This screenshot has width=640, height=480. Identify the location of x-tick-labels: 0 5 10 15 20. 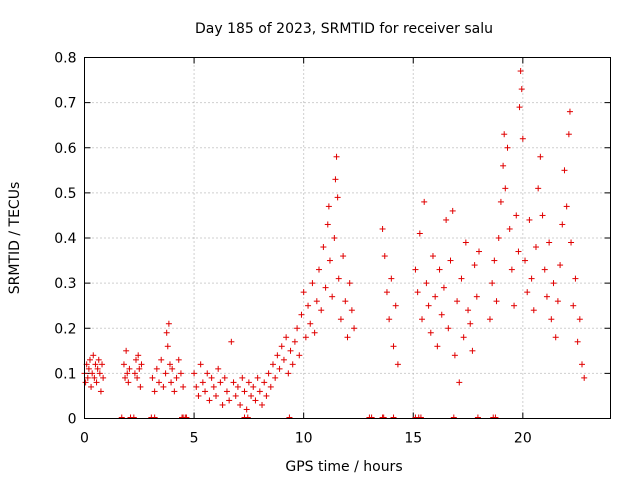
(306, 439).